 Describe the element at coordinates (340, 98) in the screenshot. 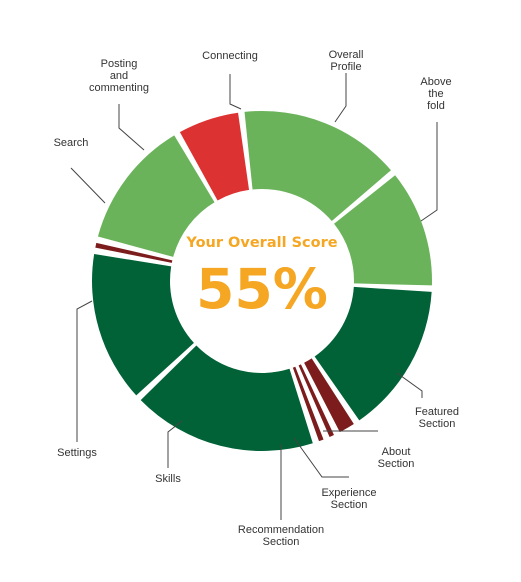

I see `leader-line-overall-profile` at that location.